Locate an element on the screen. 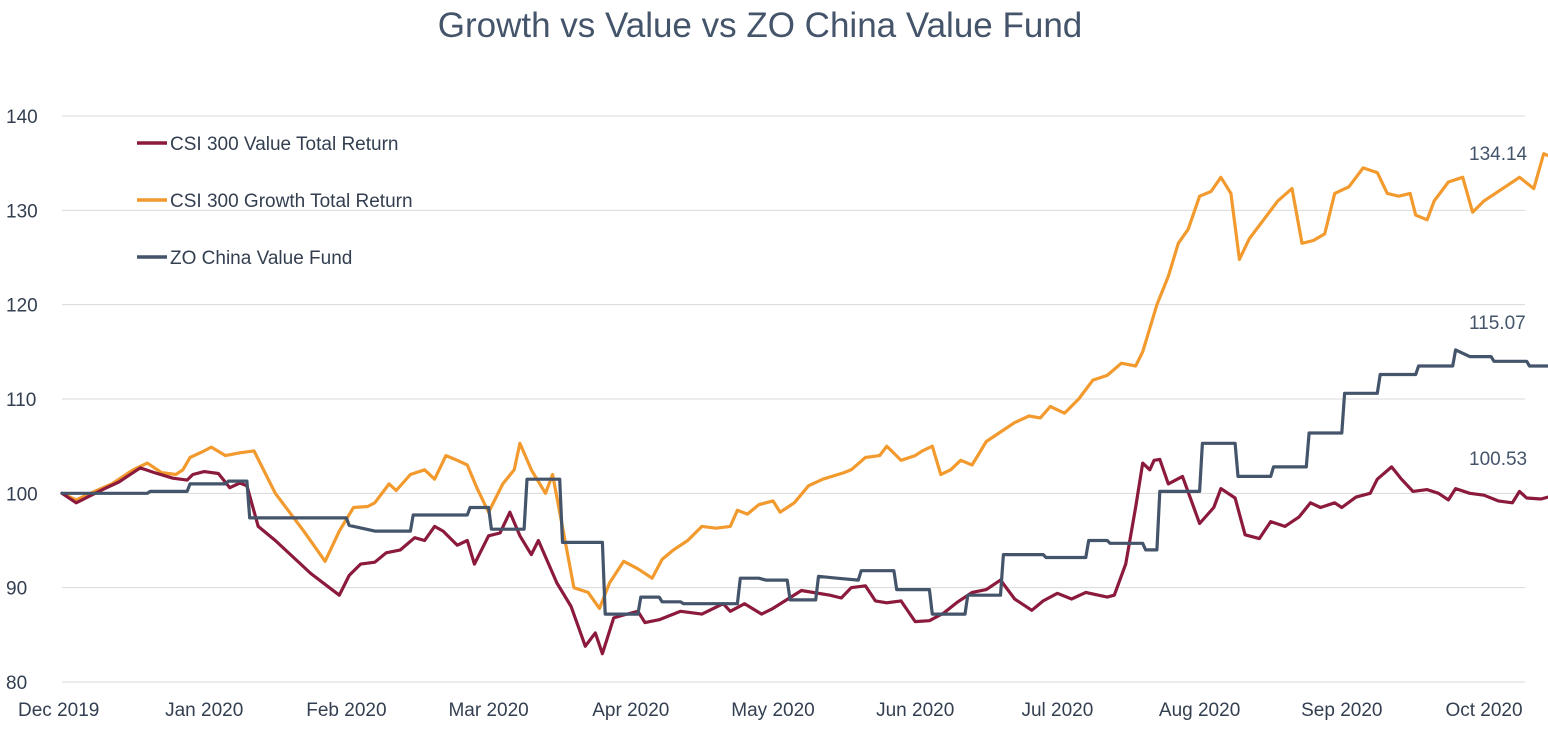  y-tick-label: 120 is located at coordinates (22, 306).